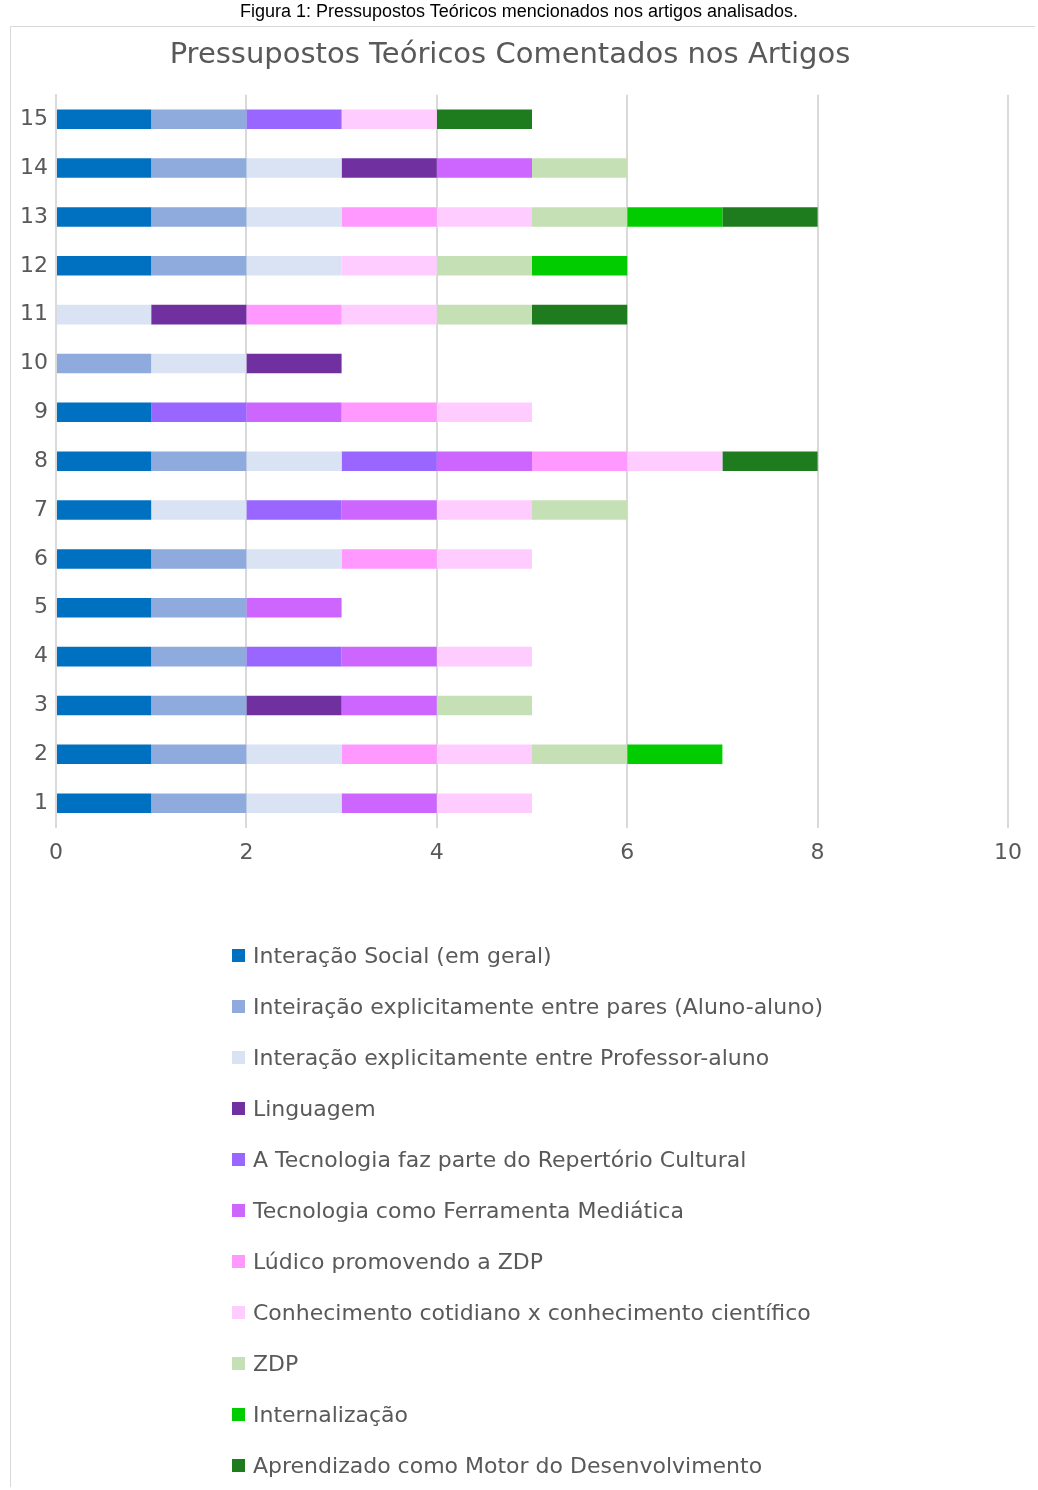 Image resolution: width=1038 pixels, height=1490 pixels. I want to click on x-tick-label: 0, so click(55, 851).